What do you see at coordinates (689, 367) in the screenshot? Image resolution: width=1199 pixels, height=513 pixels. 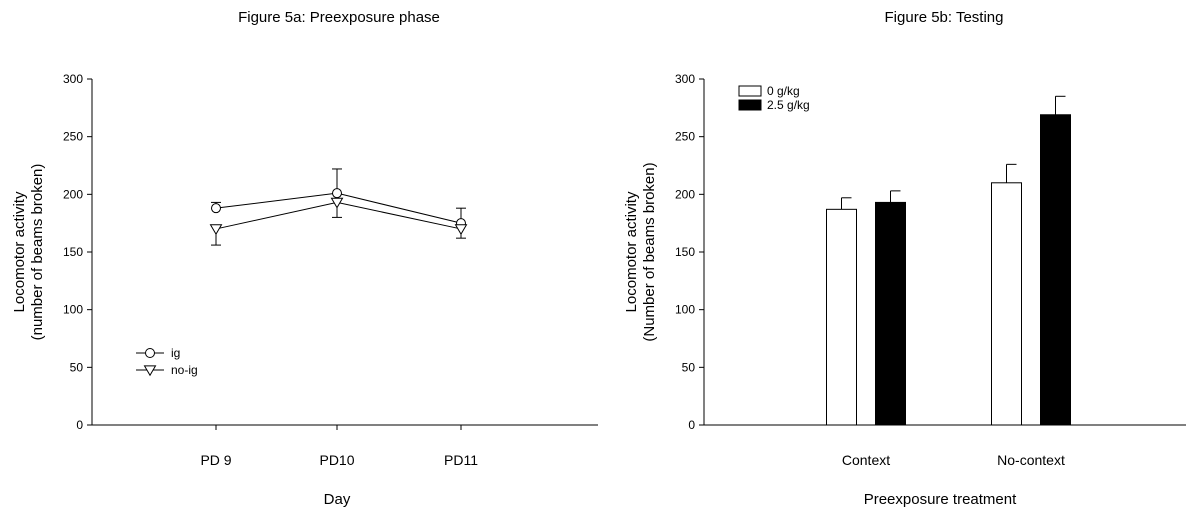 I see `panel-b-y-tick-label: 50` at bounding box center [689, 367].